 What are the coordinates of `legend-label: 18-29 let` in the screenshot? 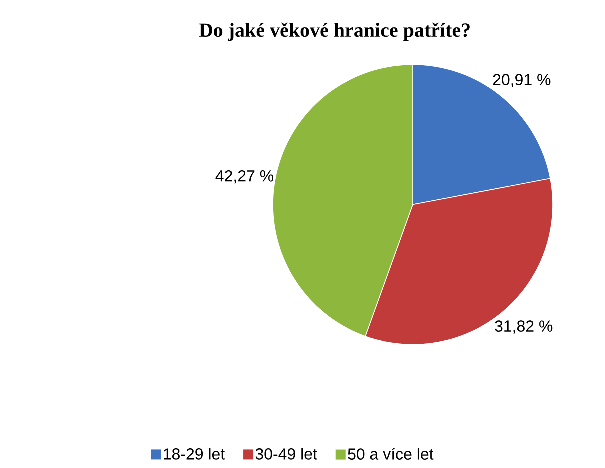 It's located at (194, 454).